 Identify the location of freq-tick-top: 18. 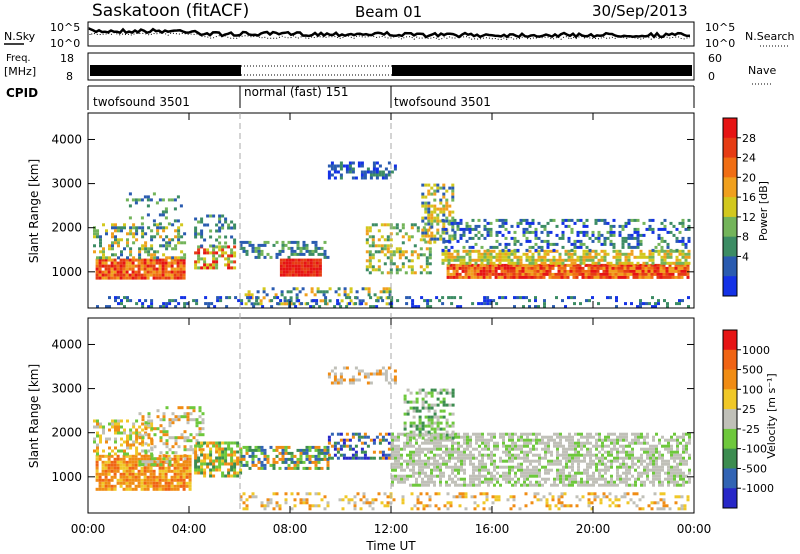
(67, 58).